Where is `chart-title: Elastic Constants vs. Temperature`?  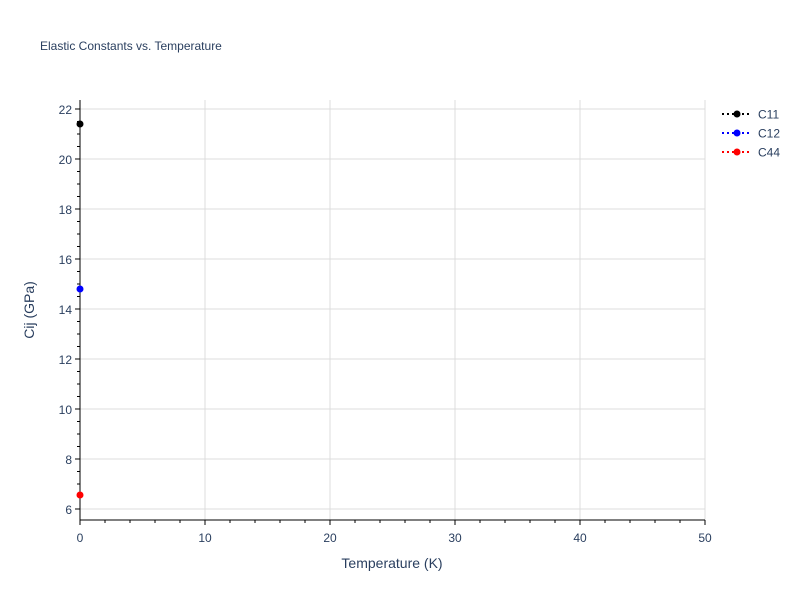
chart-title: Elastic Constants vs. Temperature is located at coordinates (131, 46).